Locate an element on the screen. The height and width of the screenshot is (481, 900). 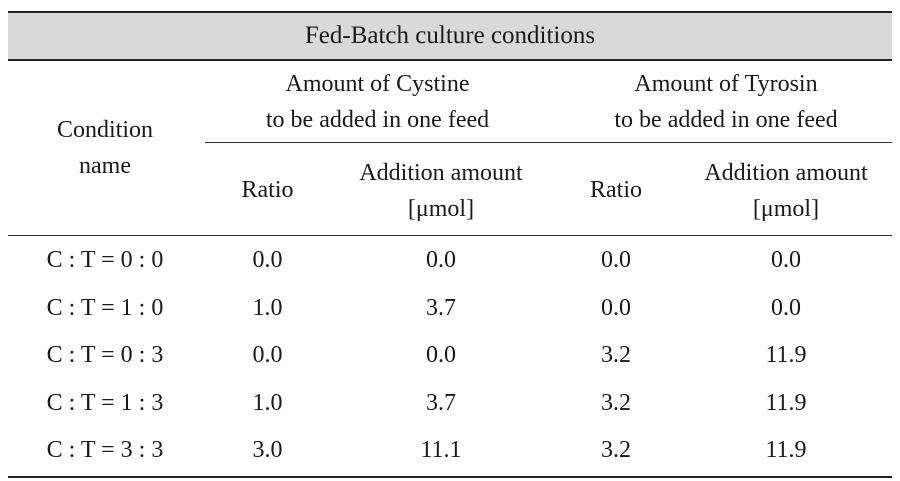
header-cystine-ratio-text: Ratio is located at coordinates (267, 190).